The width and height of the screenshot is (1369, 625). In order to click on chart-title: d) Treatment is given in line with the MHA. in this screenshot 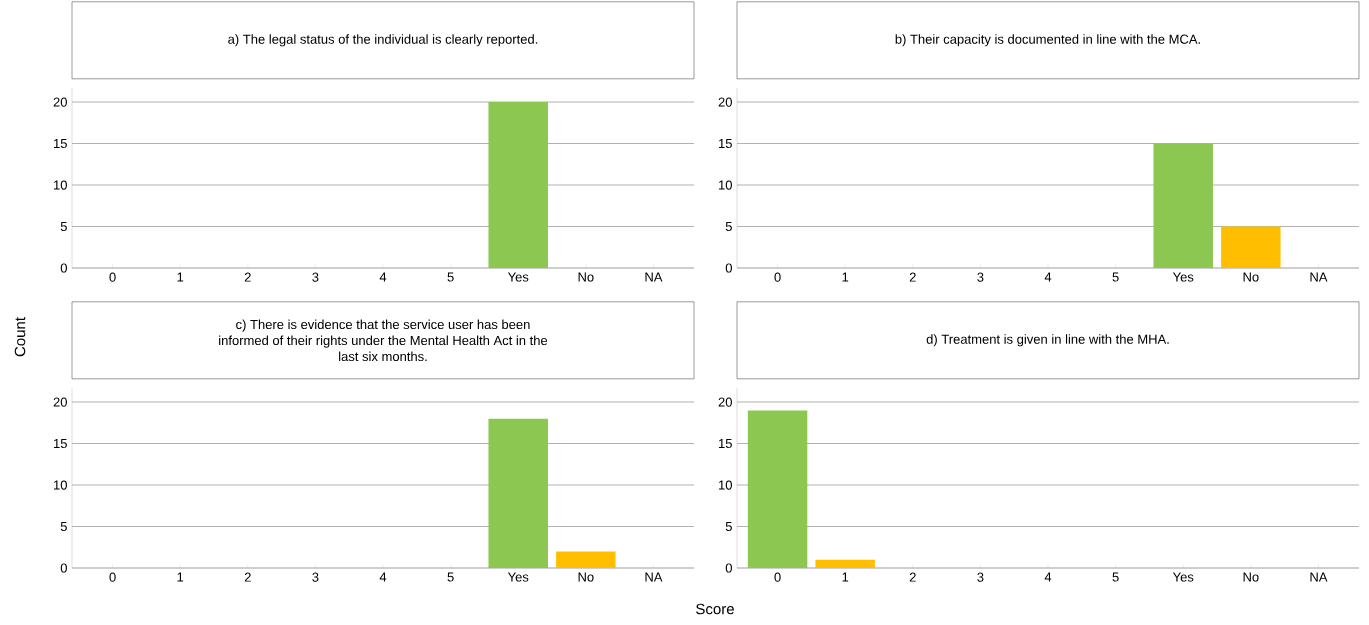, I will do `click(1047, 340)`.